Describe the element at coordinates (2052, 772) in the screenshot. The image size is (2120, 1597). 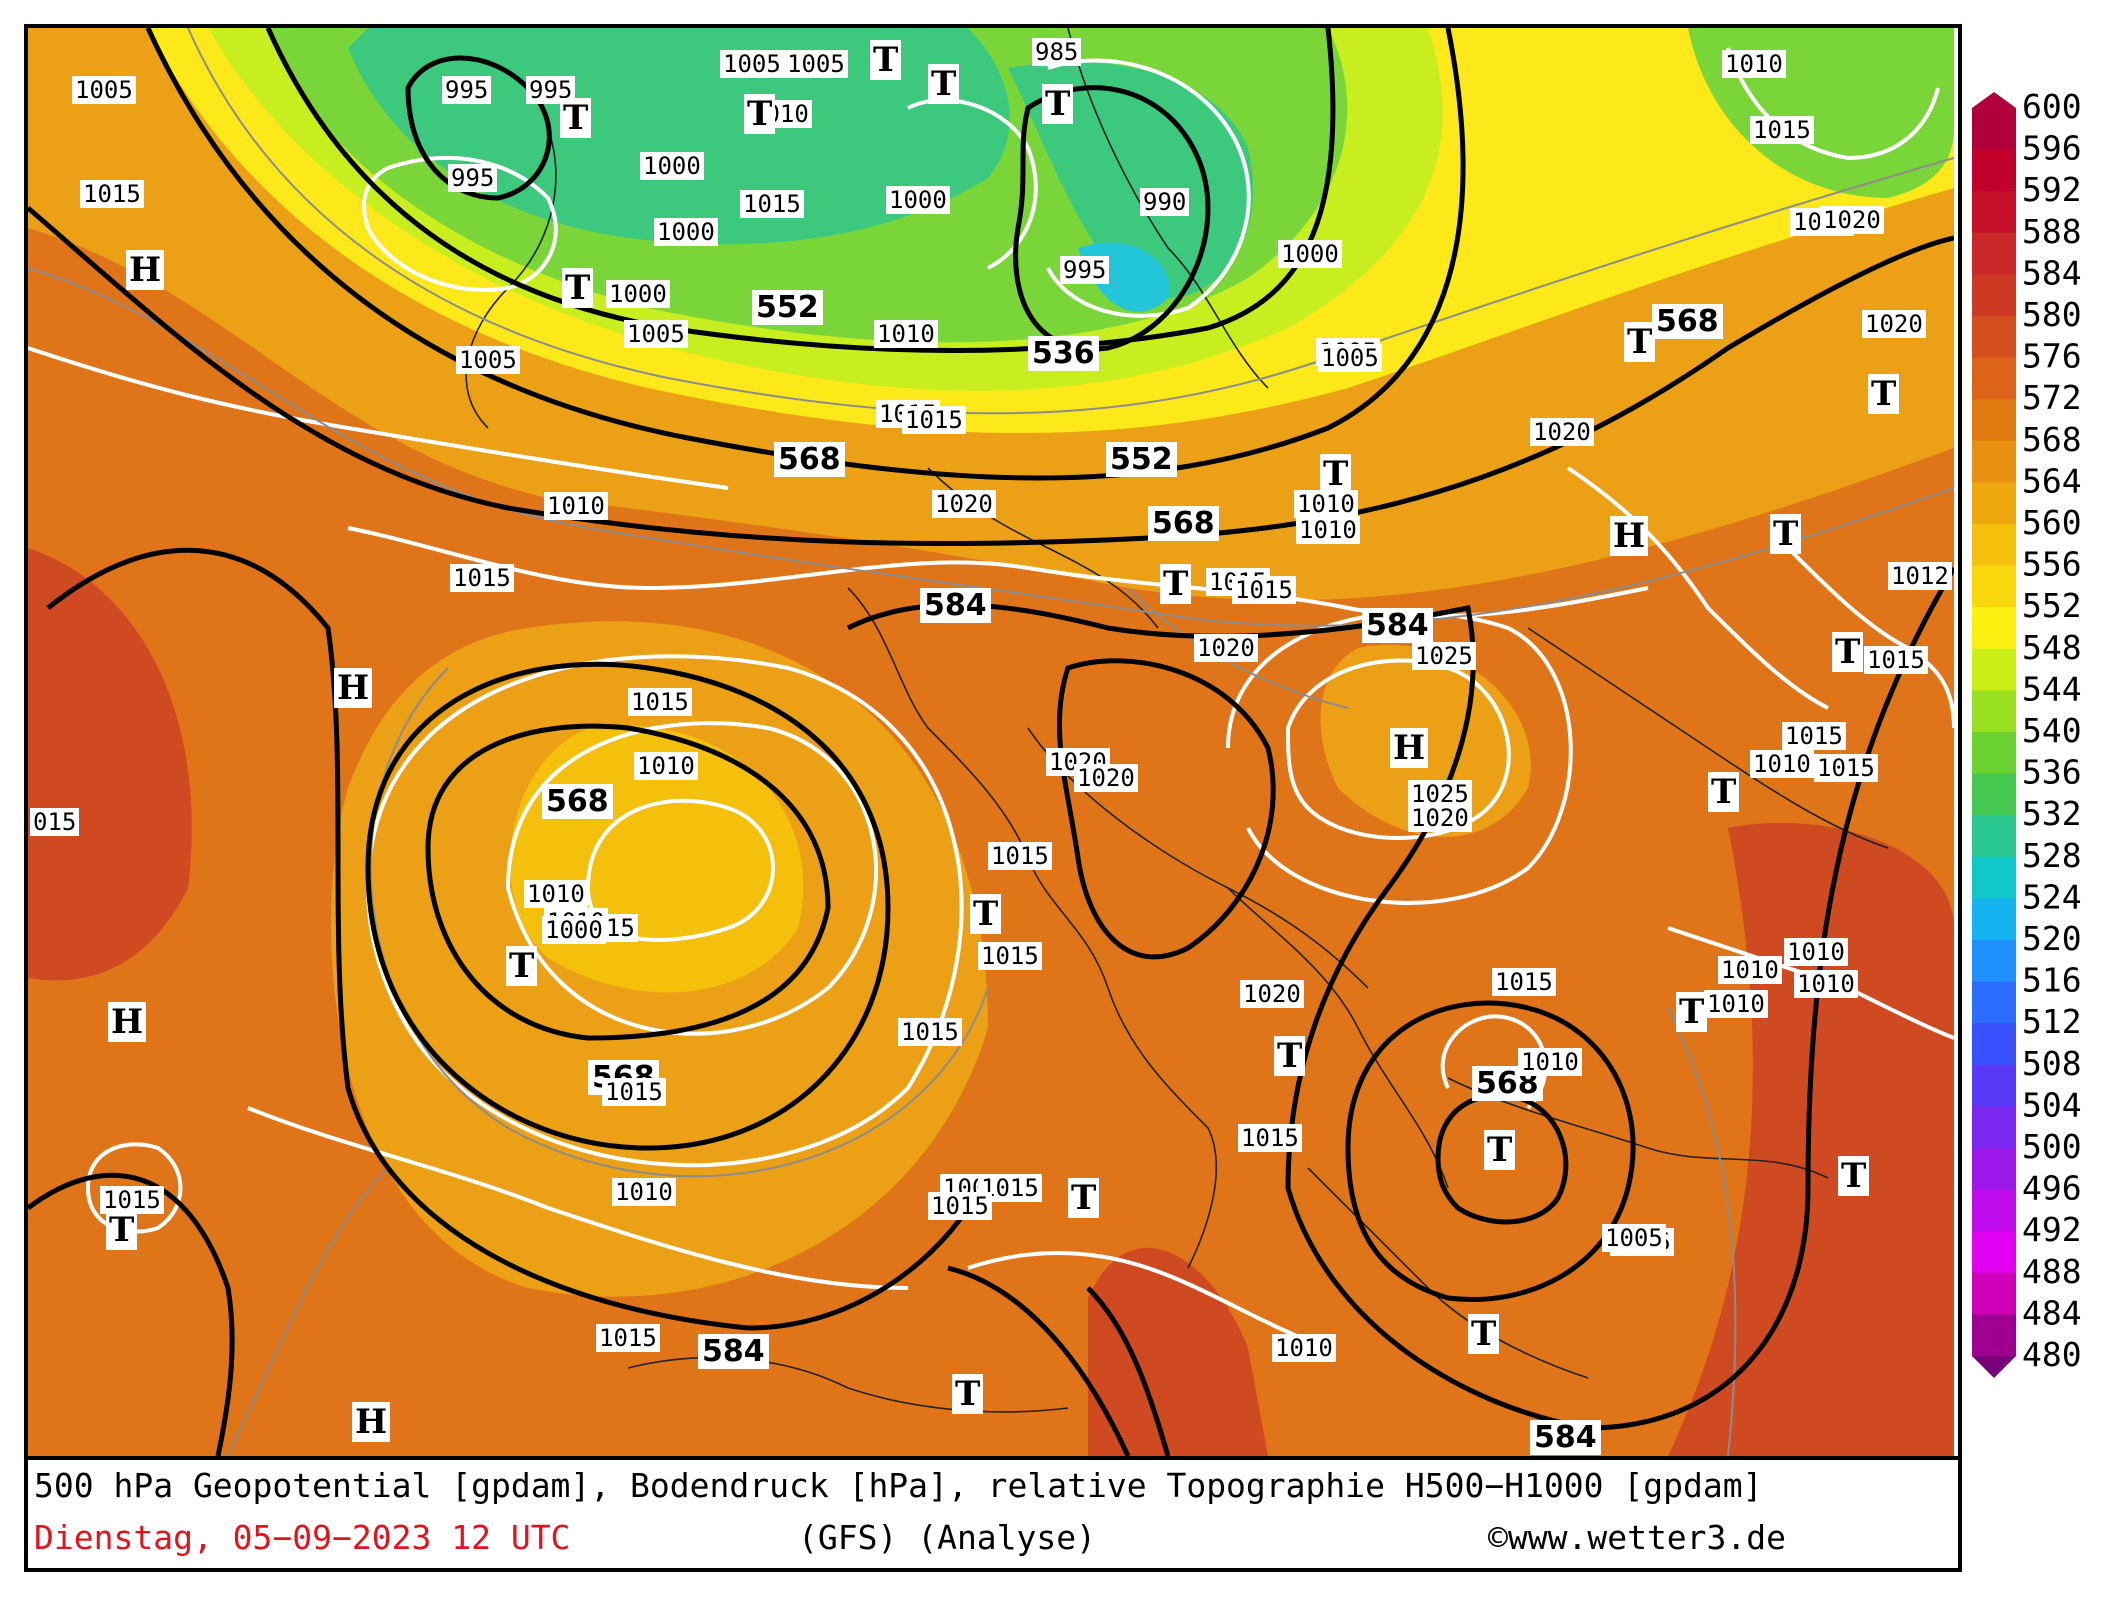
I see `legend-label: 536` at that location.